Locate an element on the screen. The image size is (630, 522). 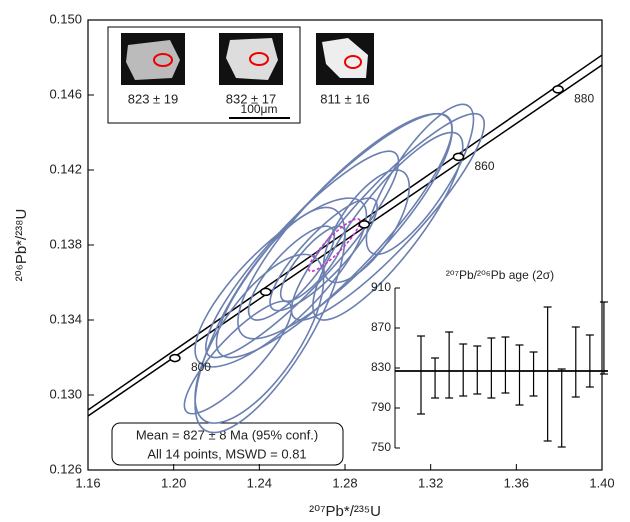
mean-text: All 14 points, MSWD = 0.81 is located at coordinates (226, 453).